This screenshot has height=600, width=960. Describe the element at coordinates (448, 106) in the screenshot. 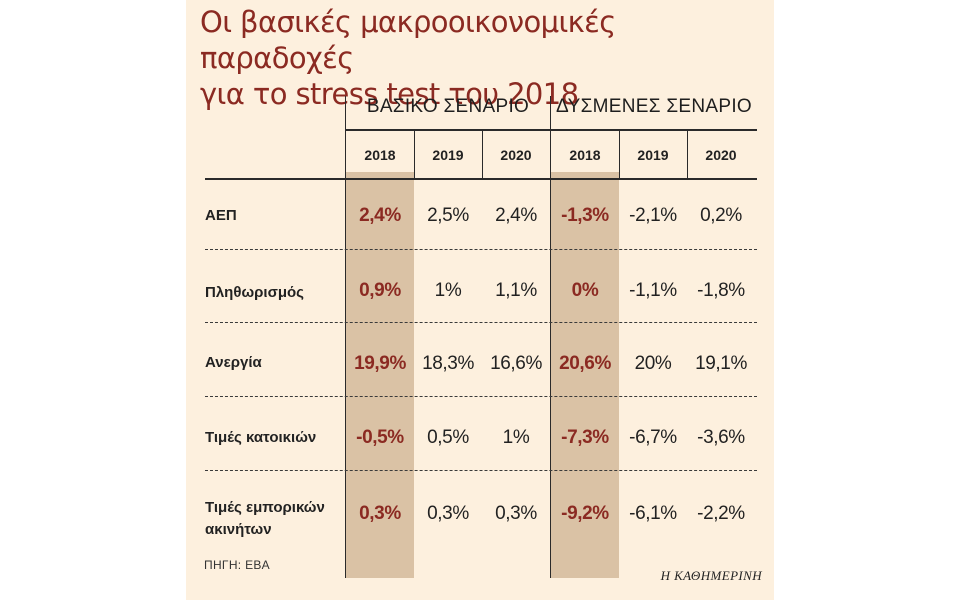

I see `group-header-baseline: ΒΑΣΙΚΟ ΣΕΝΑΡΙΟ` at that location.